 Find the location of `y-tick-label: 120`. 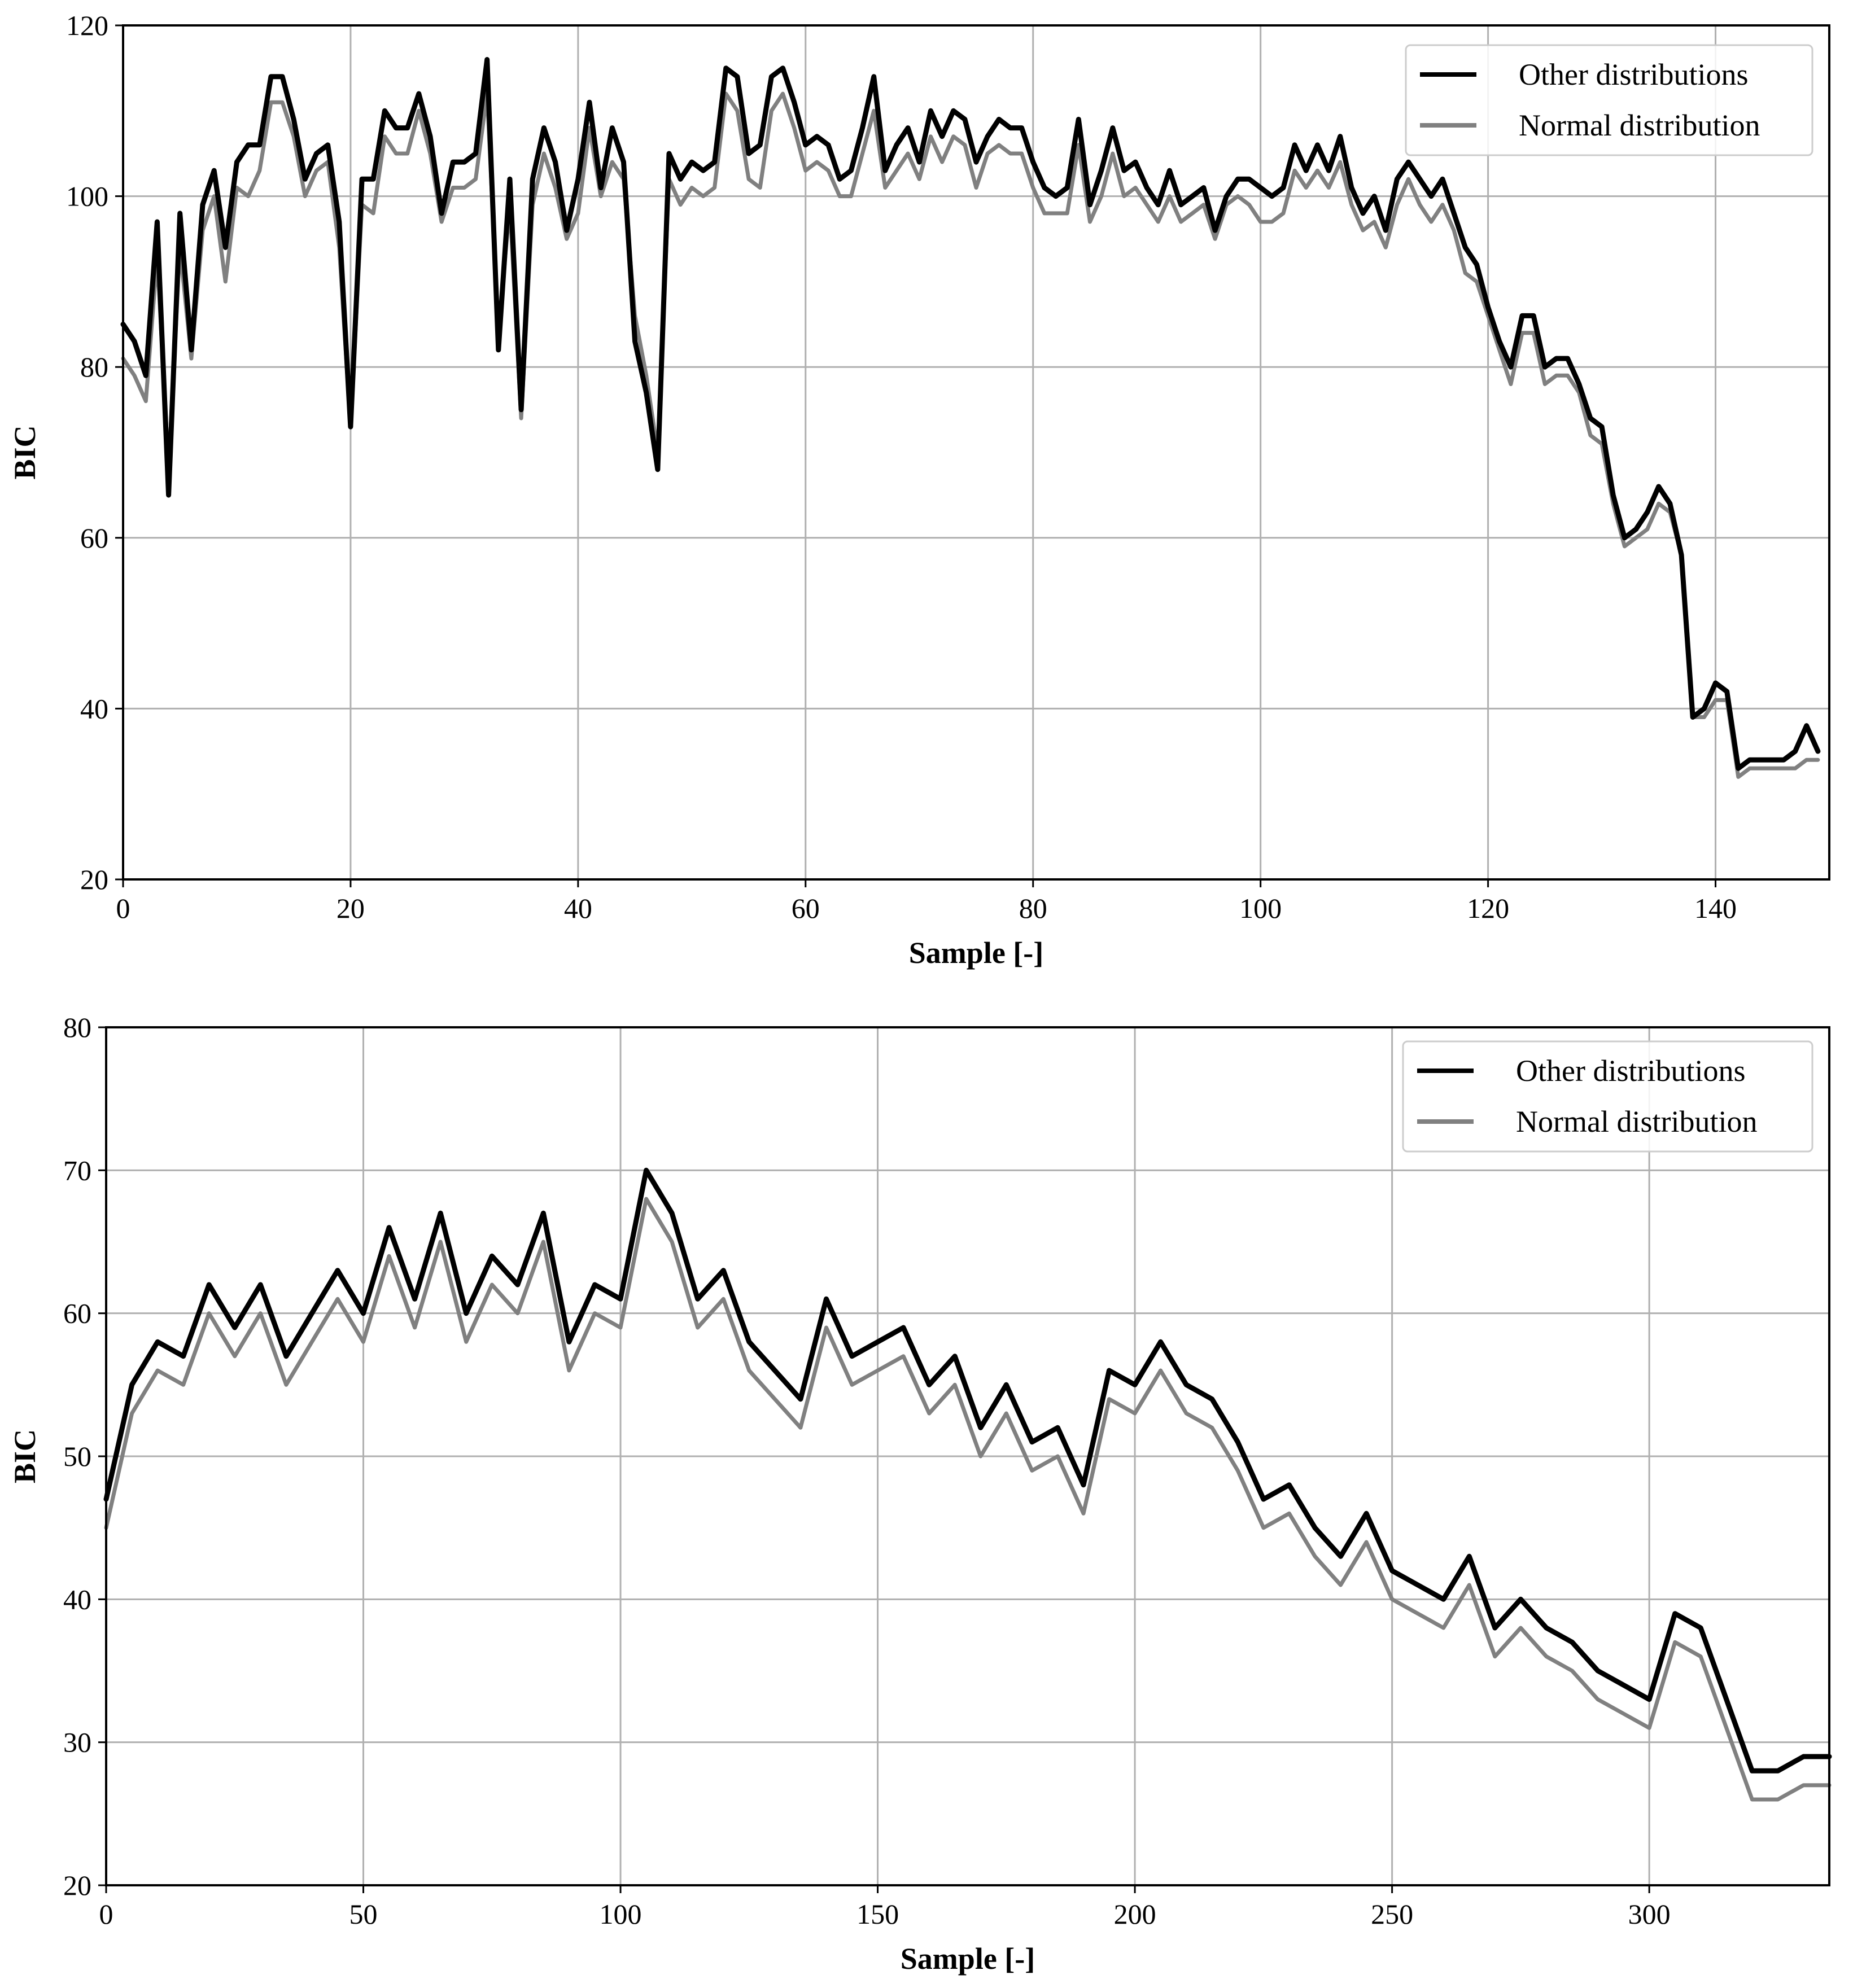

y-tick-label: 120 is located at coordinates (87, 25).